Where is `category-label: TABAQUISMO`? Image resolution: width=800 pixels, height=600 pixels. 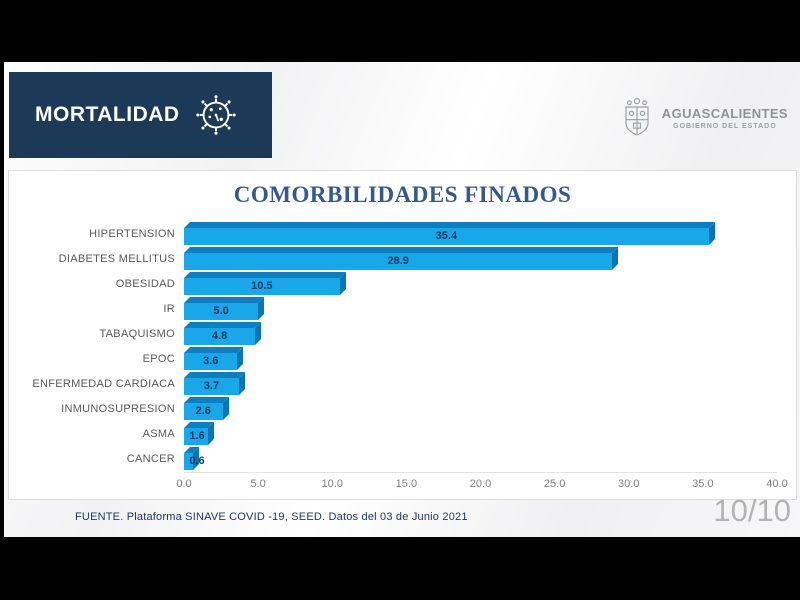
category-label: TABAQUISMO is located at coordinates (137, 334).